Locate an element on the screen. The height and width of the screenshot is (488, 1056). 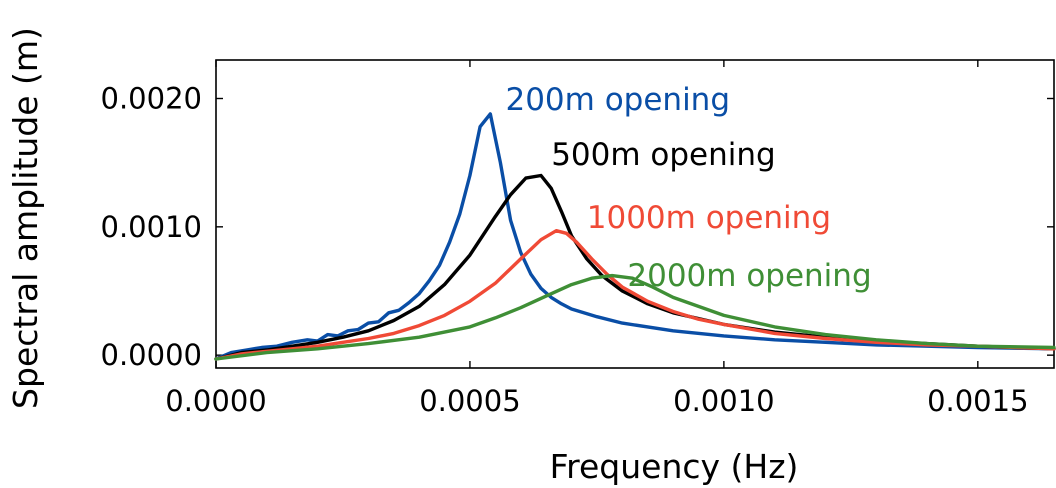
y-tick-label: 0.0000 is located at coordinates (151, 355).